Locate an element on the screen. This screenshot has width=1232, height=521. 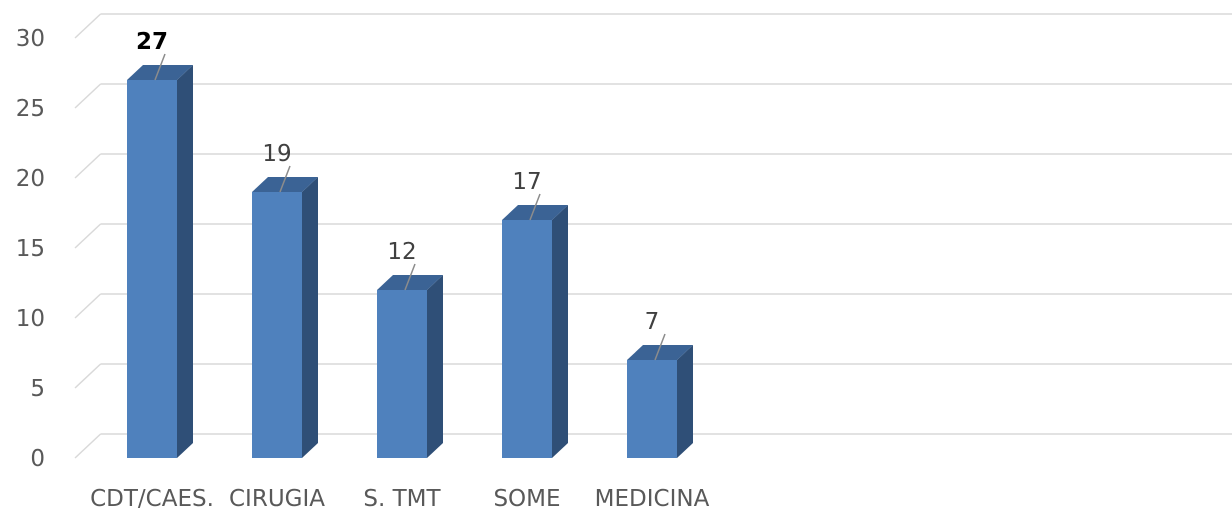
x-axis-categories: CDT/CAES. CIRUGIA S. TMT SOME MEDICINA is located at coordinates (399, 499).